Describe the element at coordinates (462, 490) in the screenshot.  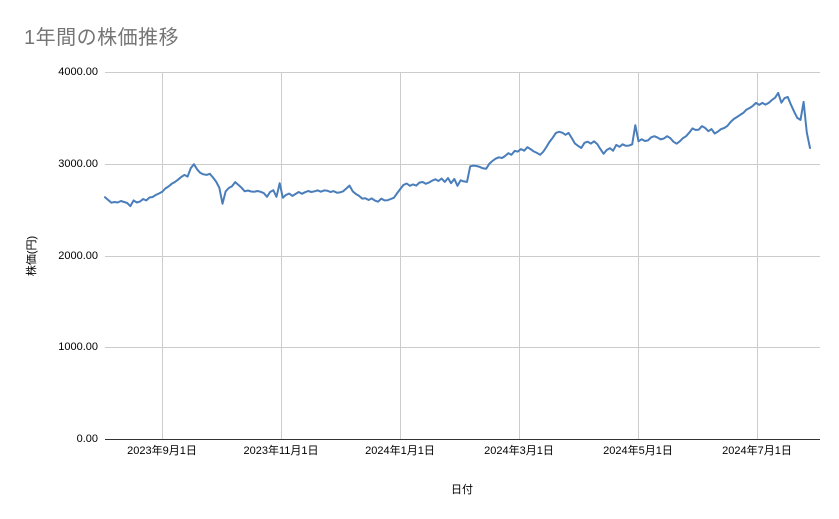
I see `x-axis-title: 日付` at that location.